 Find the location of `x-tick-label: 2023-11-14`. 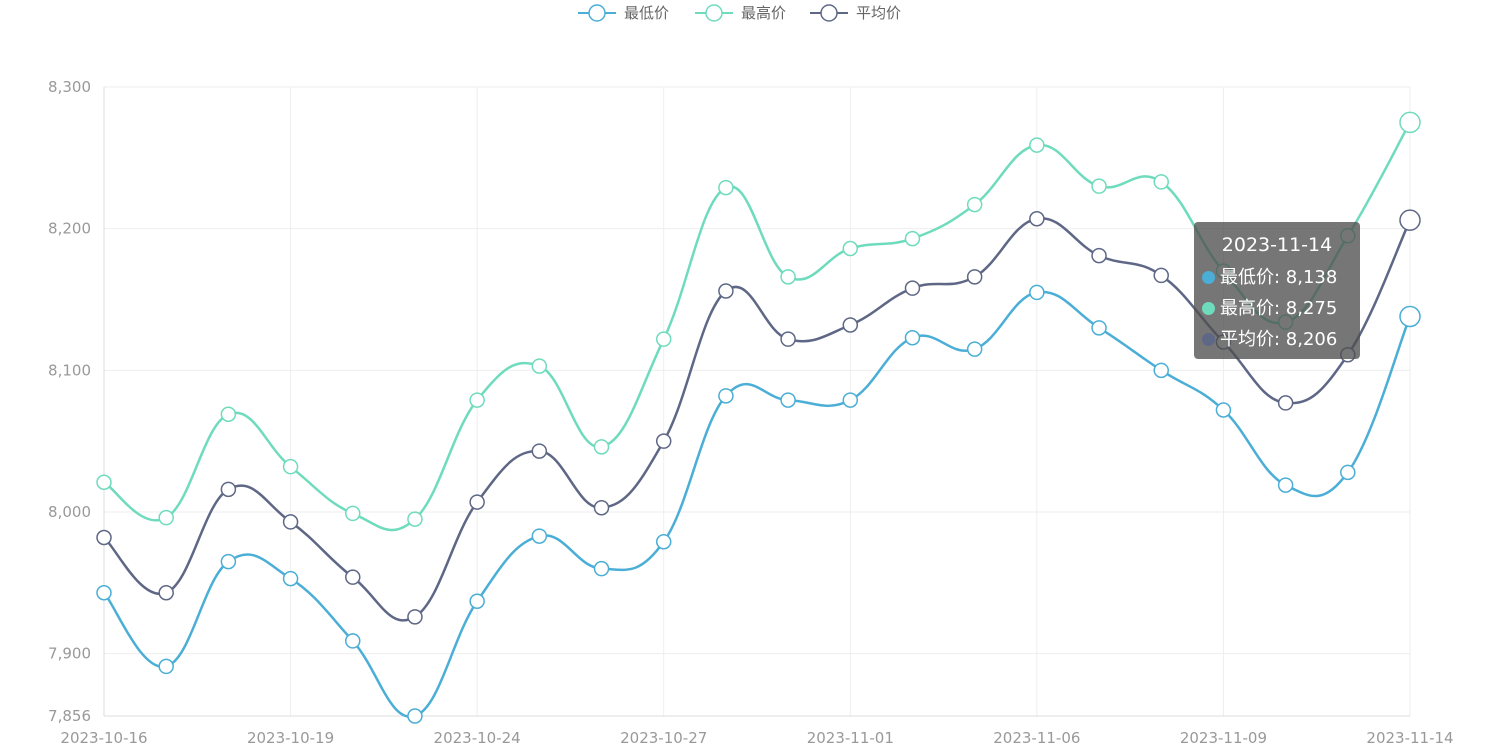

x-tick-label: 2023-11-14 is located at coordinates (1409, 738).